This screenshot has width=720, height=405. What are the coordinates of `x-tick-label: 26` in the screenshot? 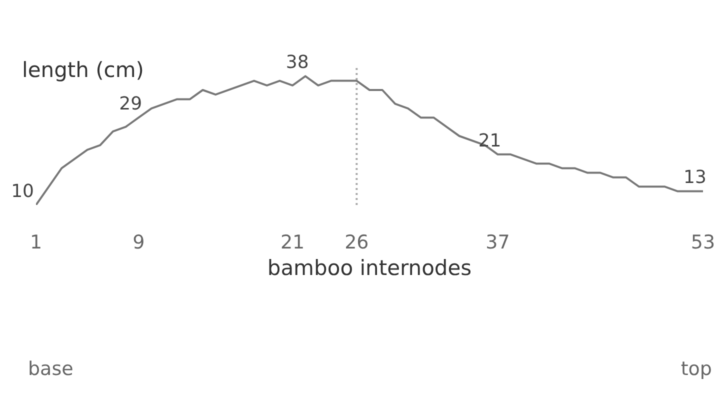 It's located at (356, 242).